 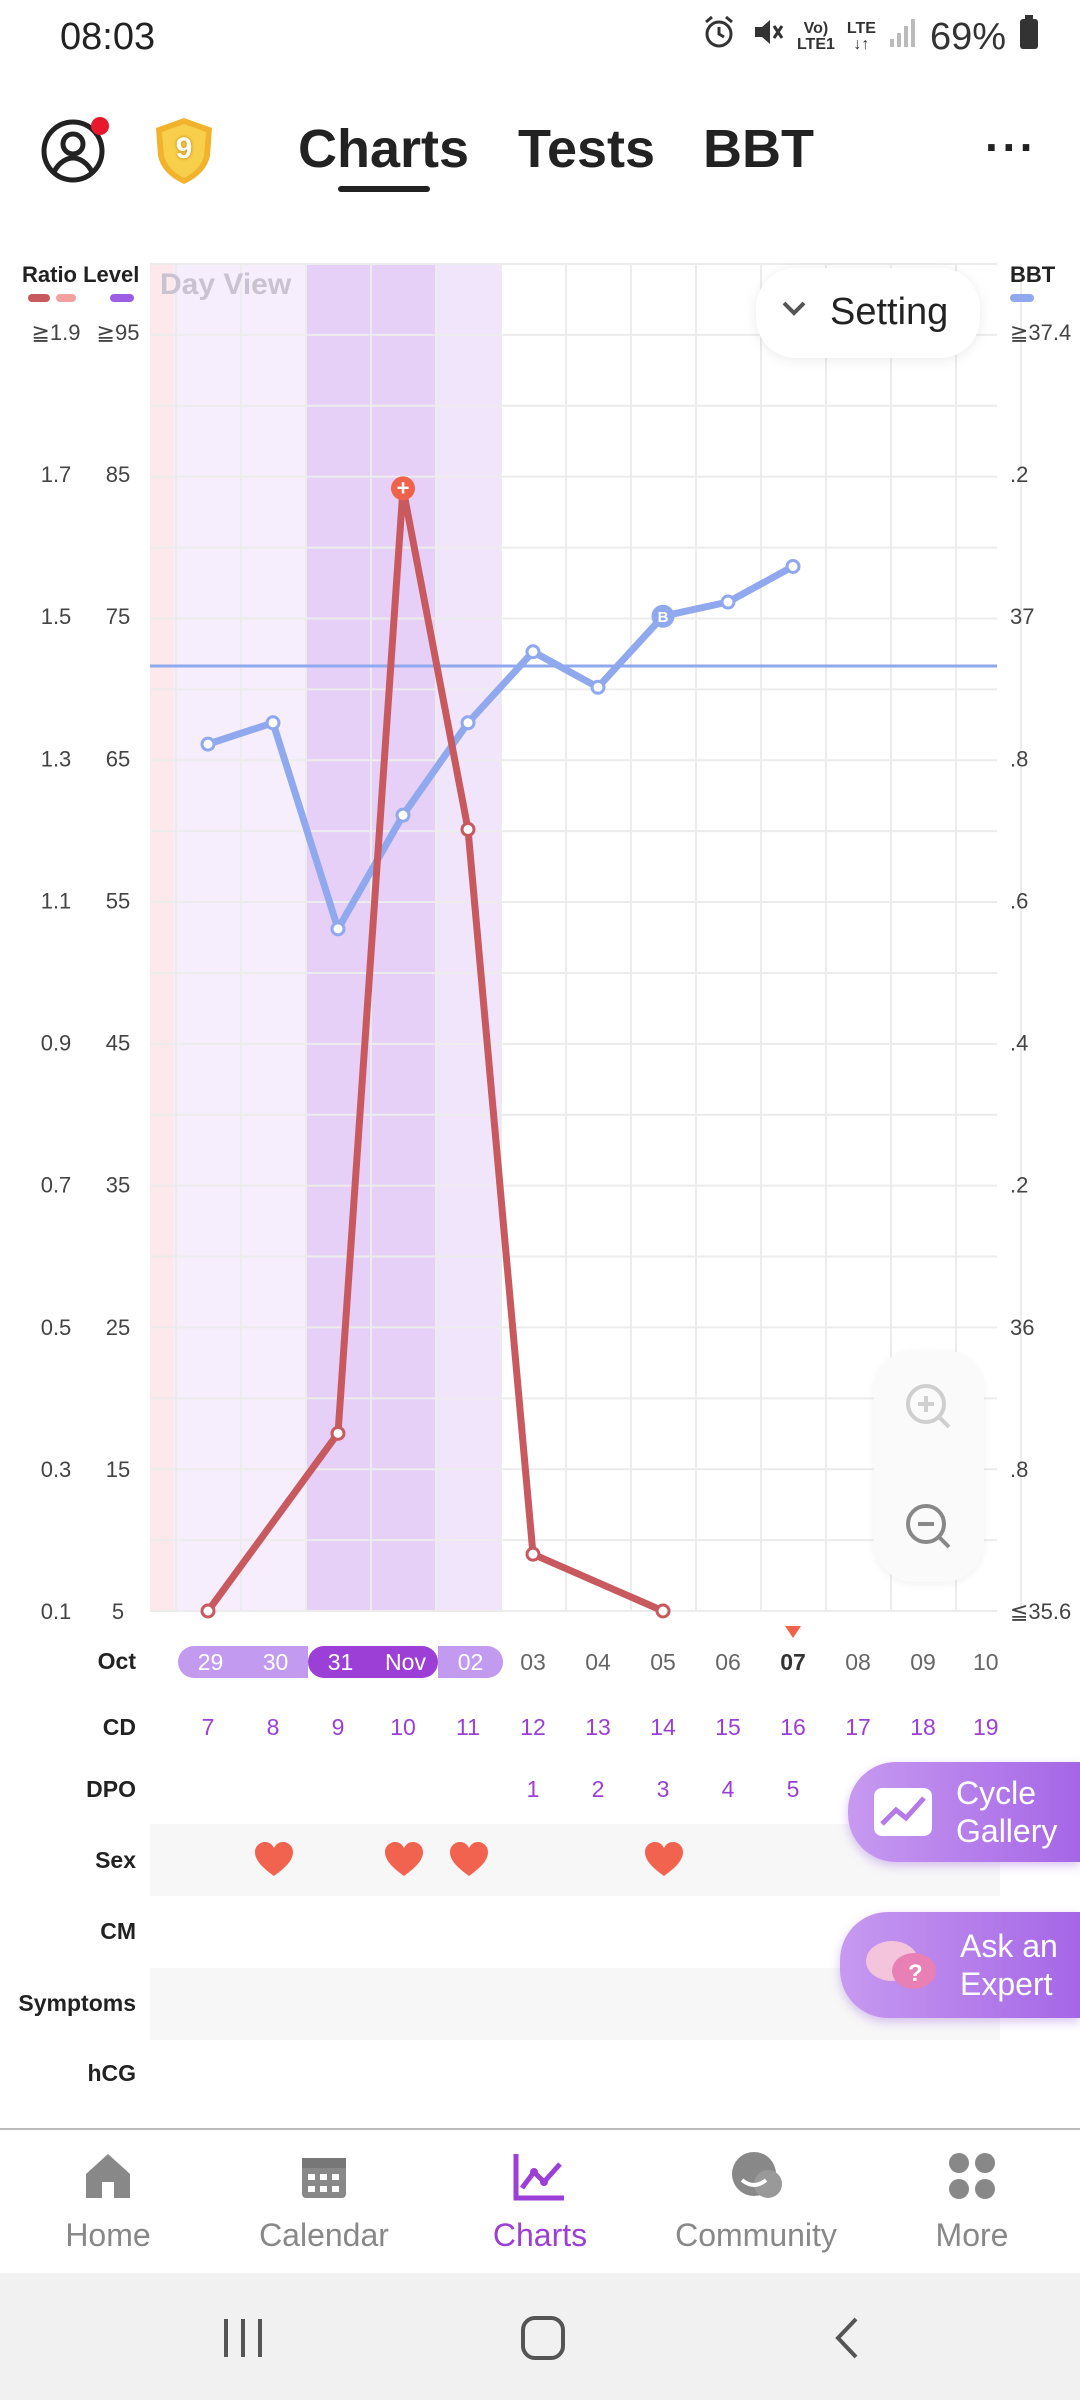 What do you see at coordinates (540, 2202) in the screenshot?
I see `nav-charts: Charts` at bounding box center [540, 2202].